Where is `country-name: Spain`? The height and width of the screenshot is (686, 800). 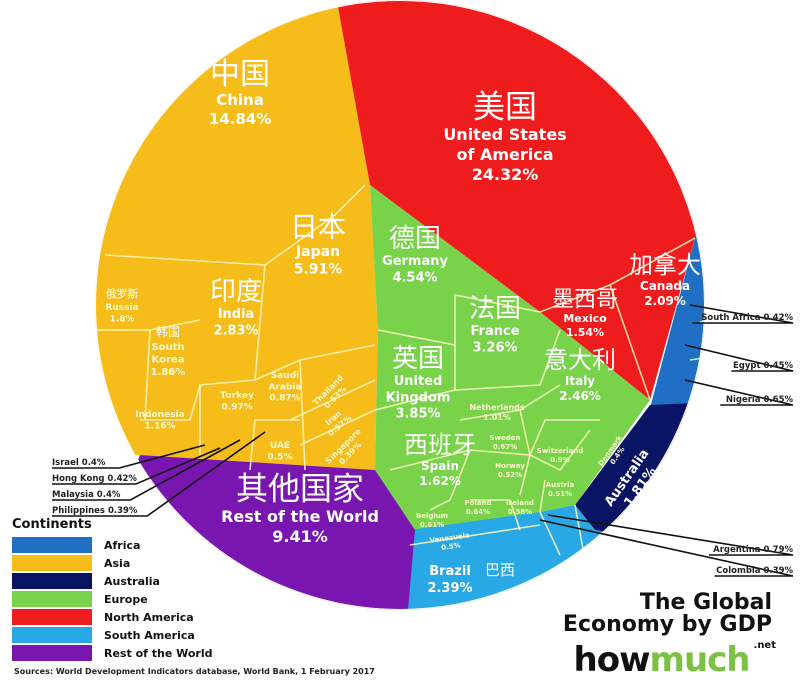
country-name: Spain is located at coordinates (440, 466).